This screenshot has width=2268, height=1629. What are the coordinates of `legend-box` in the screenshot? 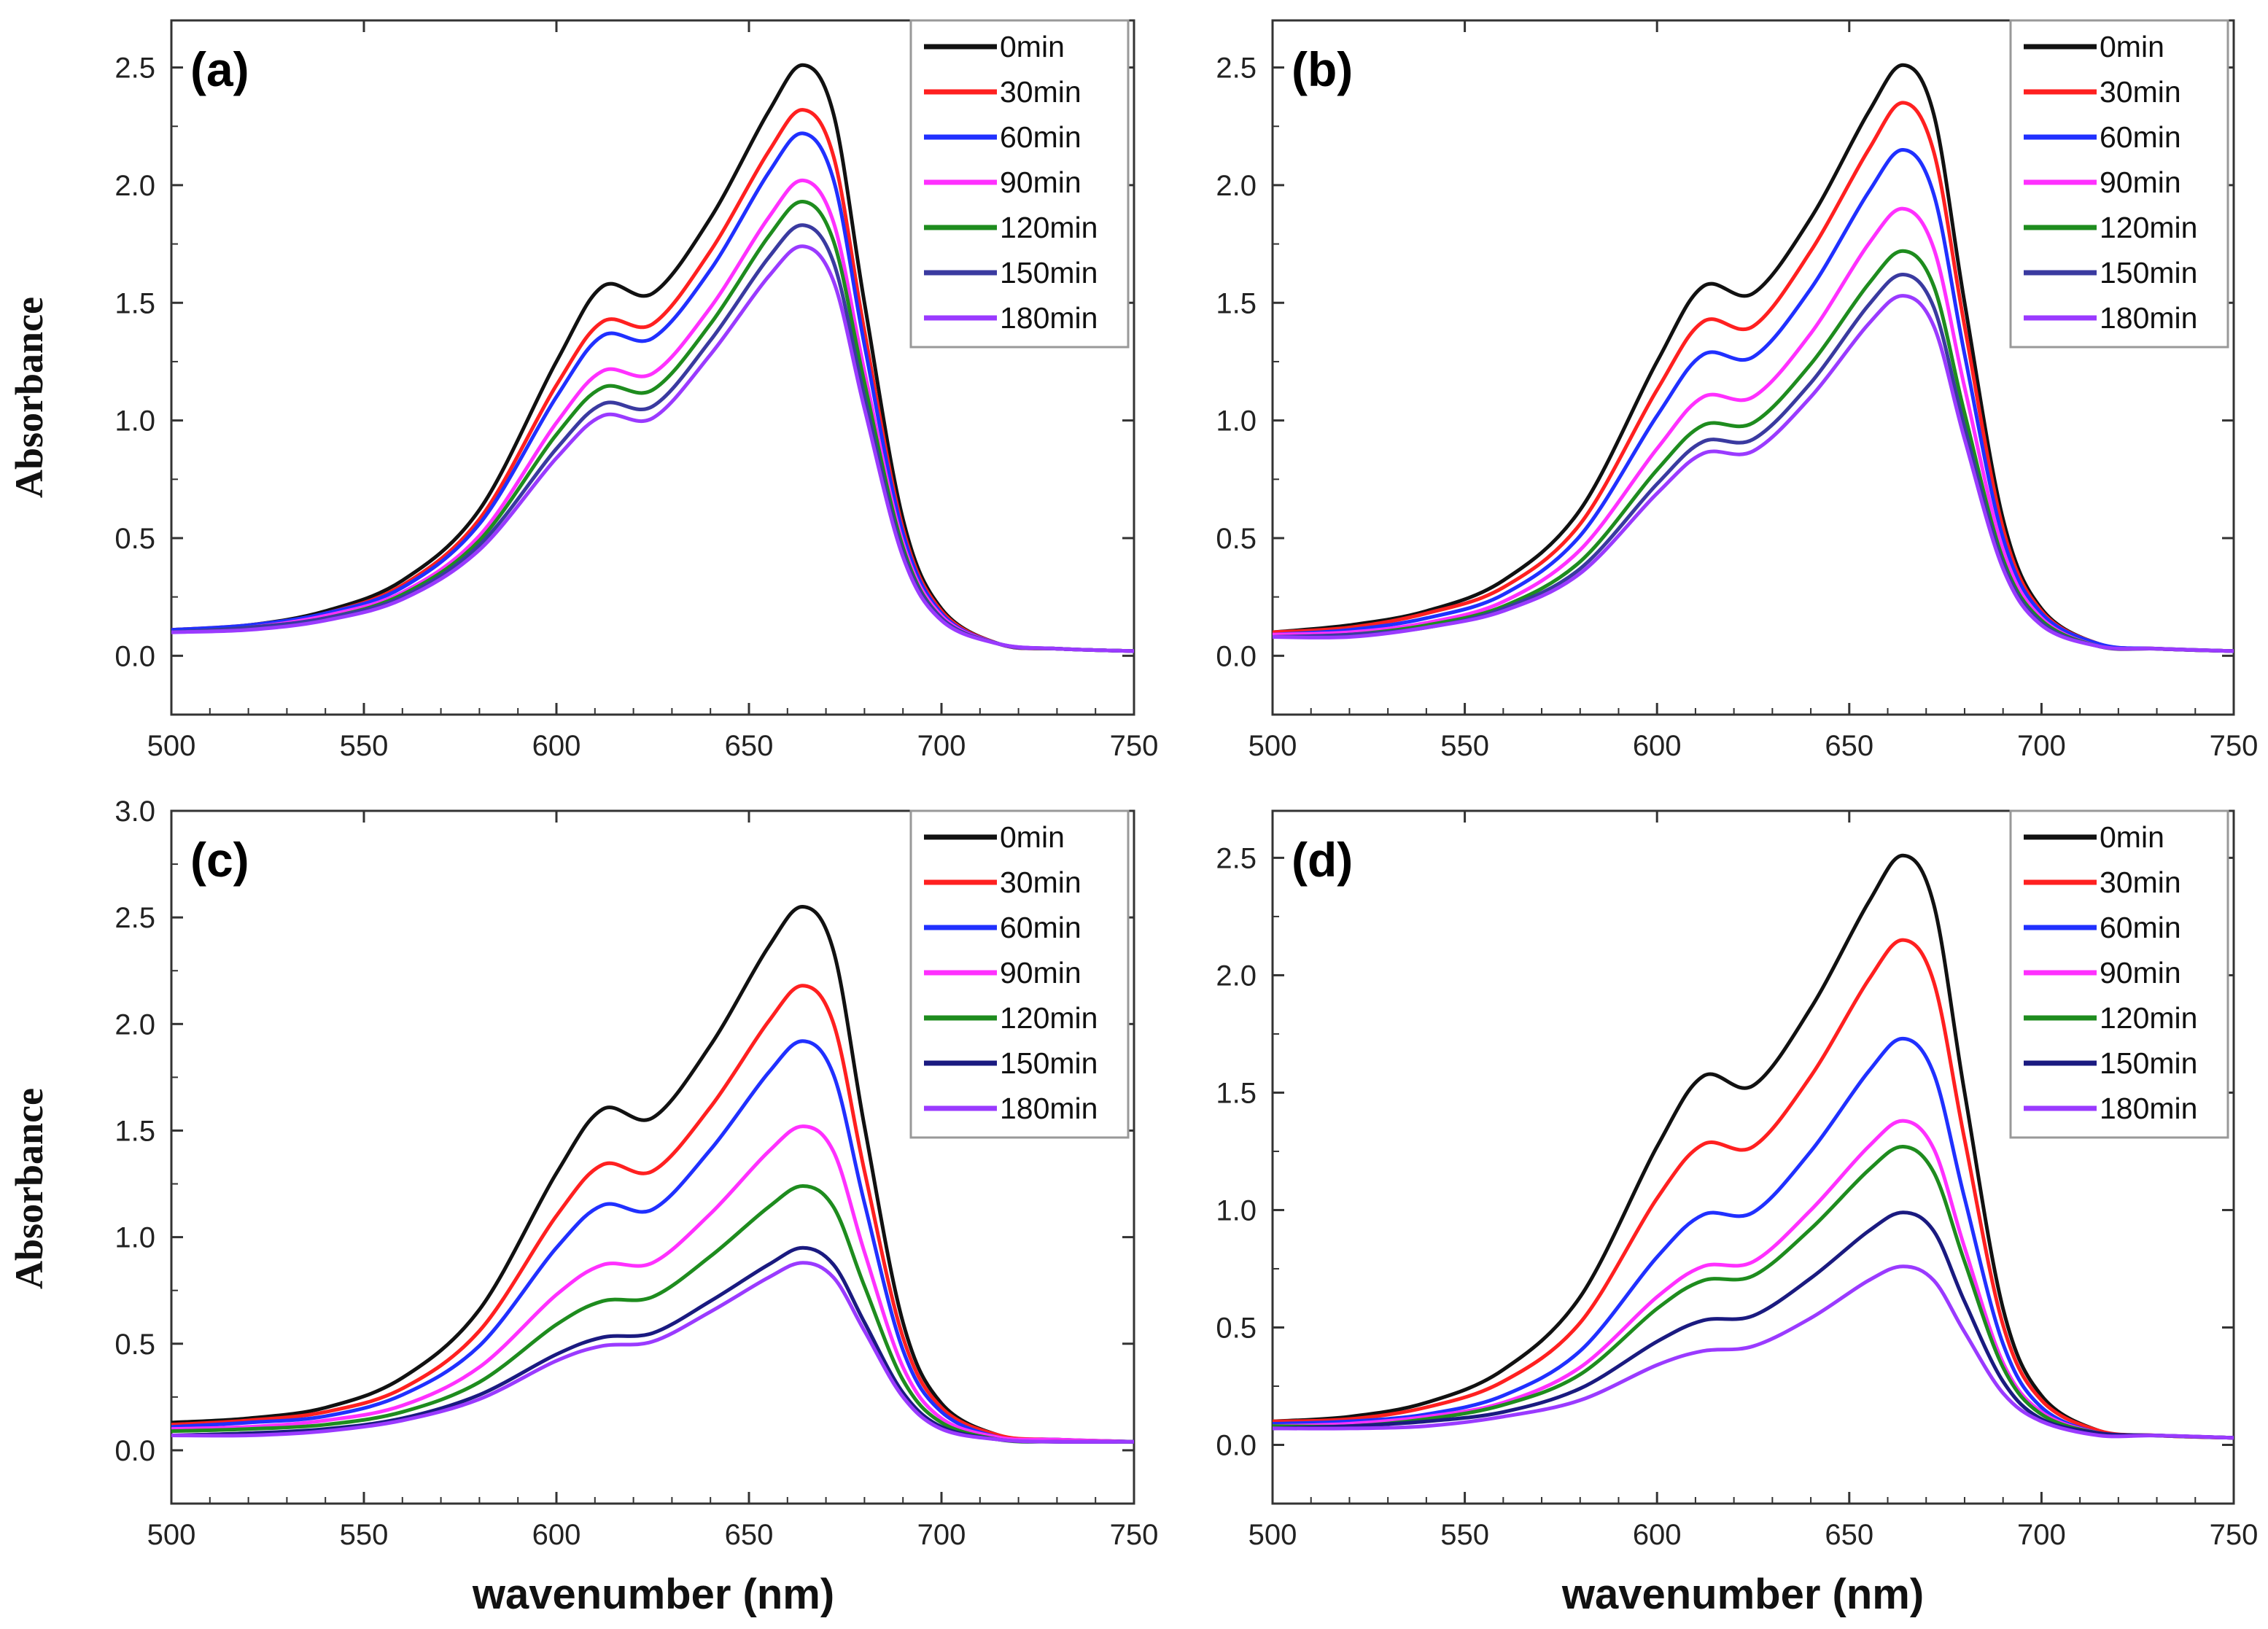 It's located at (1019, 184).